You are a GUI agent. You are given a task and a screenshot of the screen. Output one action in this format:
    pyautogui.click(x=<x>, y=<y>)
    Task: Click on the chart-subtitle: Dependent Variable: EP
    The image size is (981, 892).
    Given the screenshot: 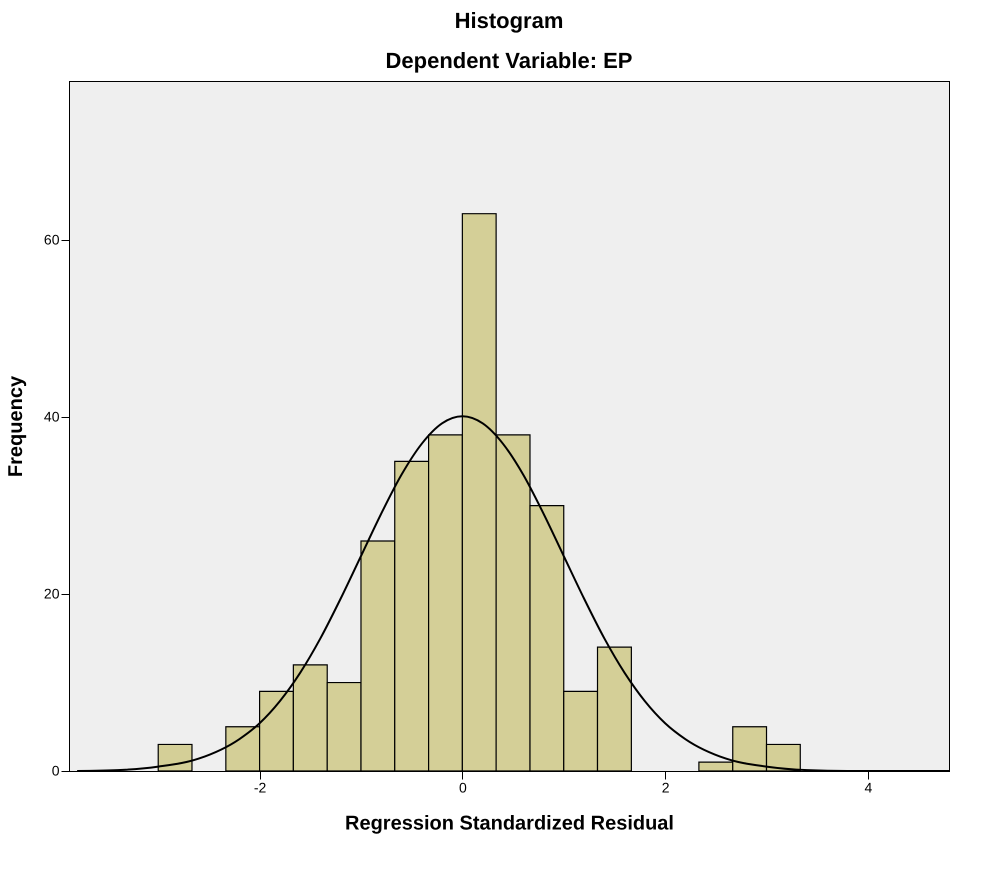 What is the action you would take?
    pyautogui.click(x=509, y=60)
    